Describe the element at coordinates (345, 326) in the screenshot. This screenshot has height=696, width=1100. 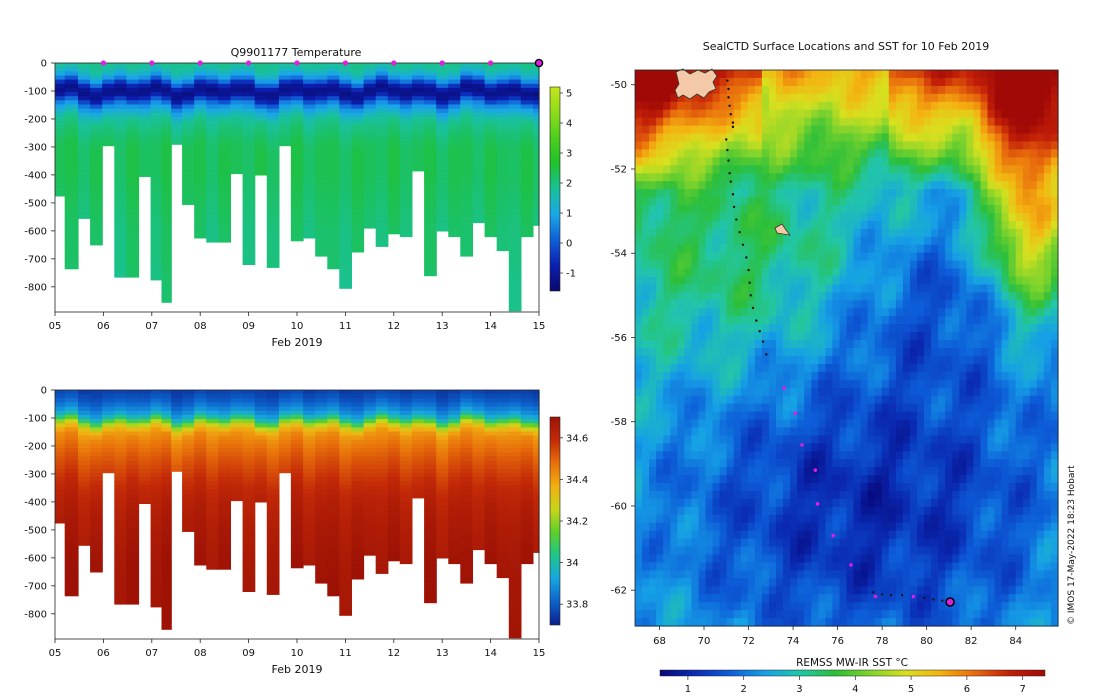
I see `x-tick-label: 11` at that location.